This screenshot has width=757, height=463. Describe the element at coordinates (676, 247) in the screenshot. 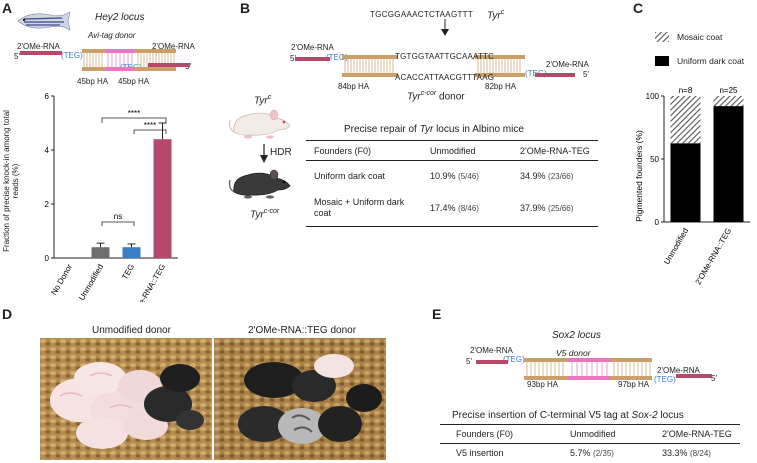

I see `c-category-label: Unmodified` at that location.